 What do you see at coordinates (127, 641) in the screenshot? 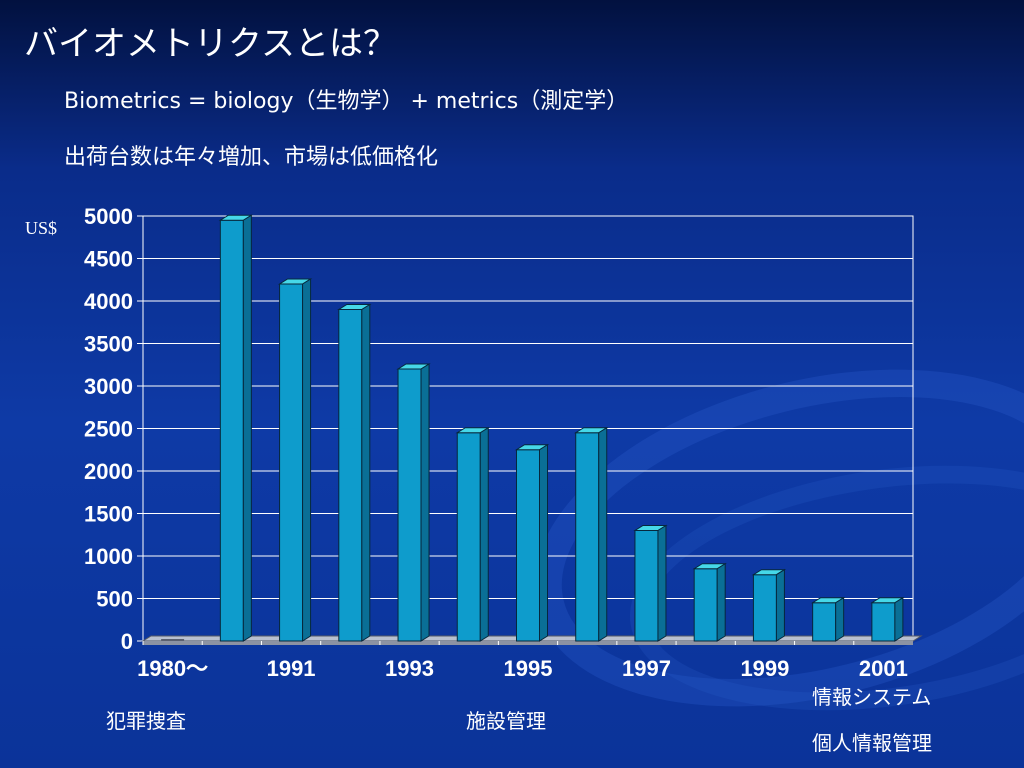
I see `y-tick-label: 0` at bounding box center [127, 641].